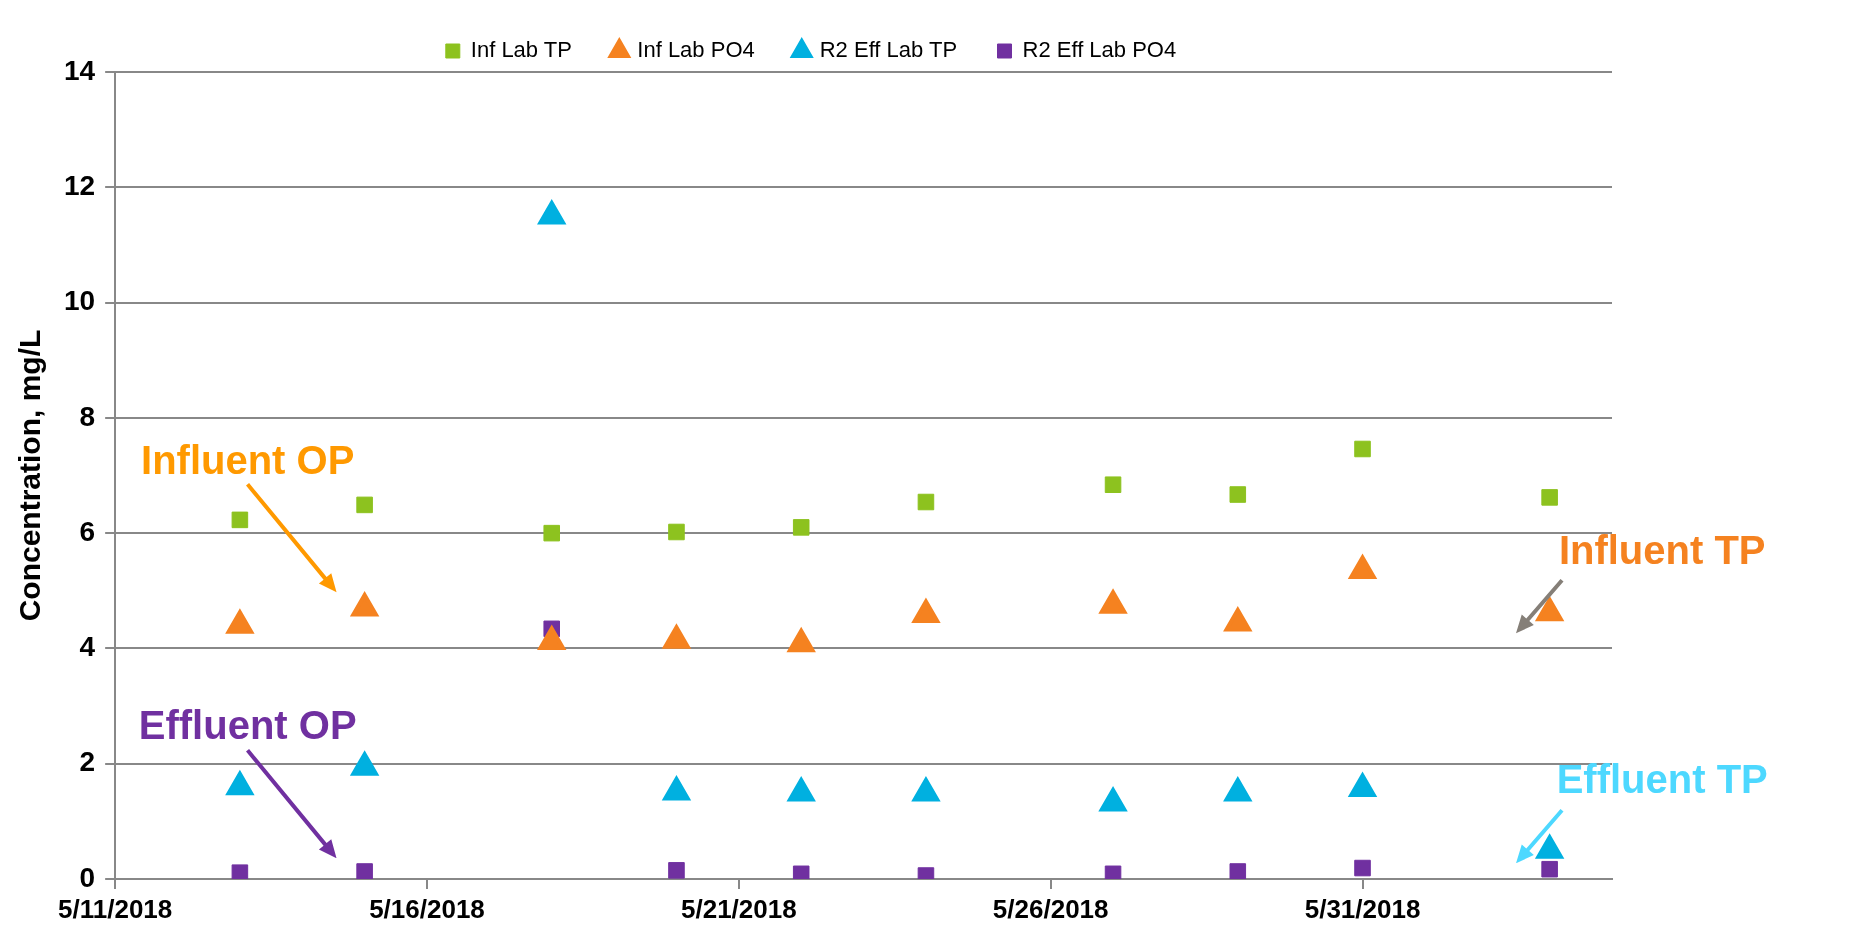  I want to click on y-tick-label: 10, so click(79, 301).